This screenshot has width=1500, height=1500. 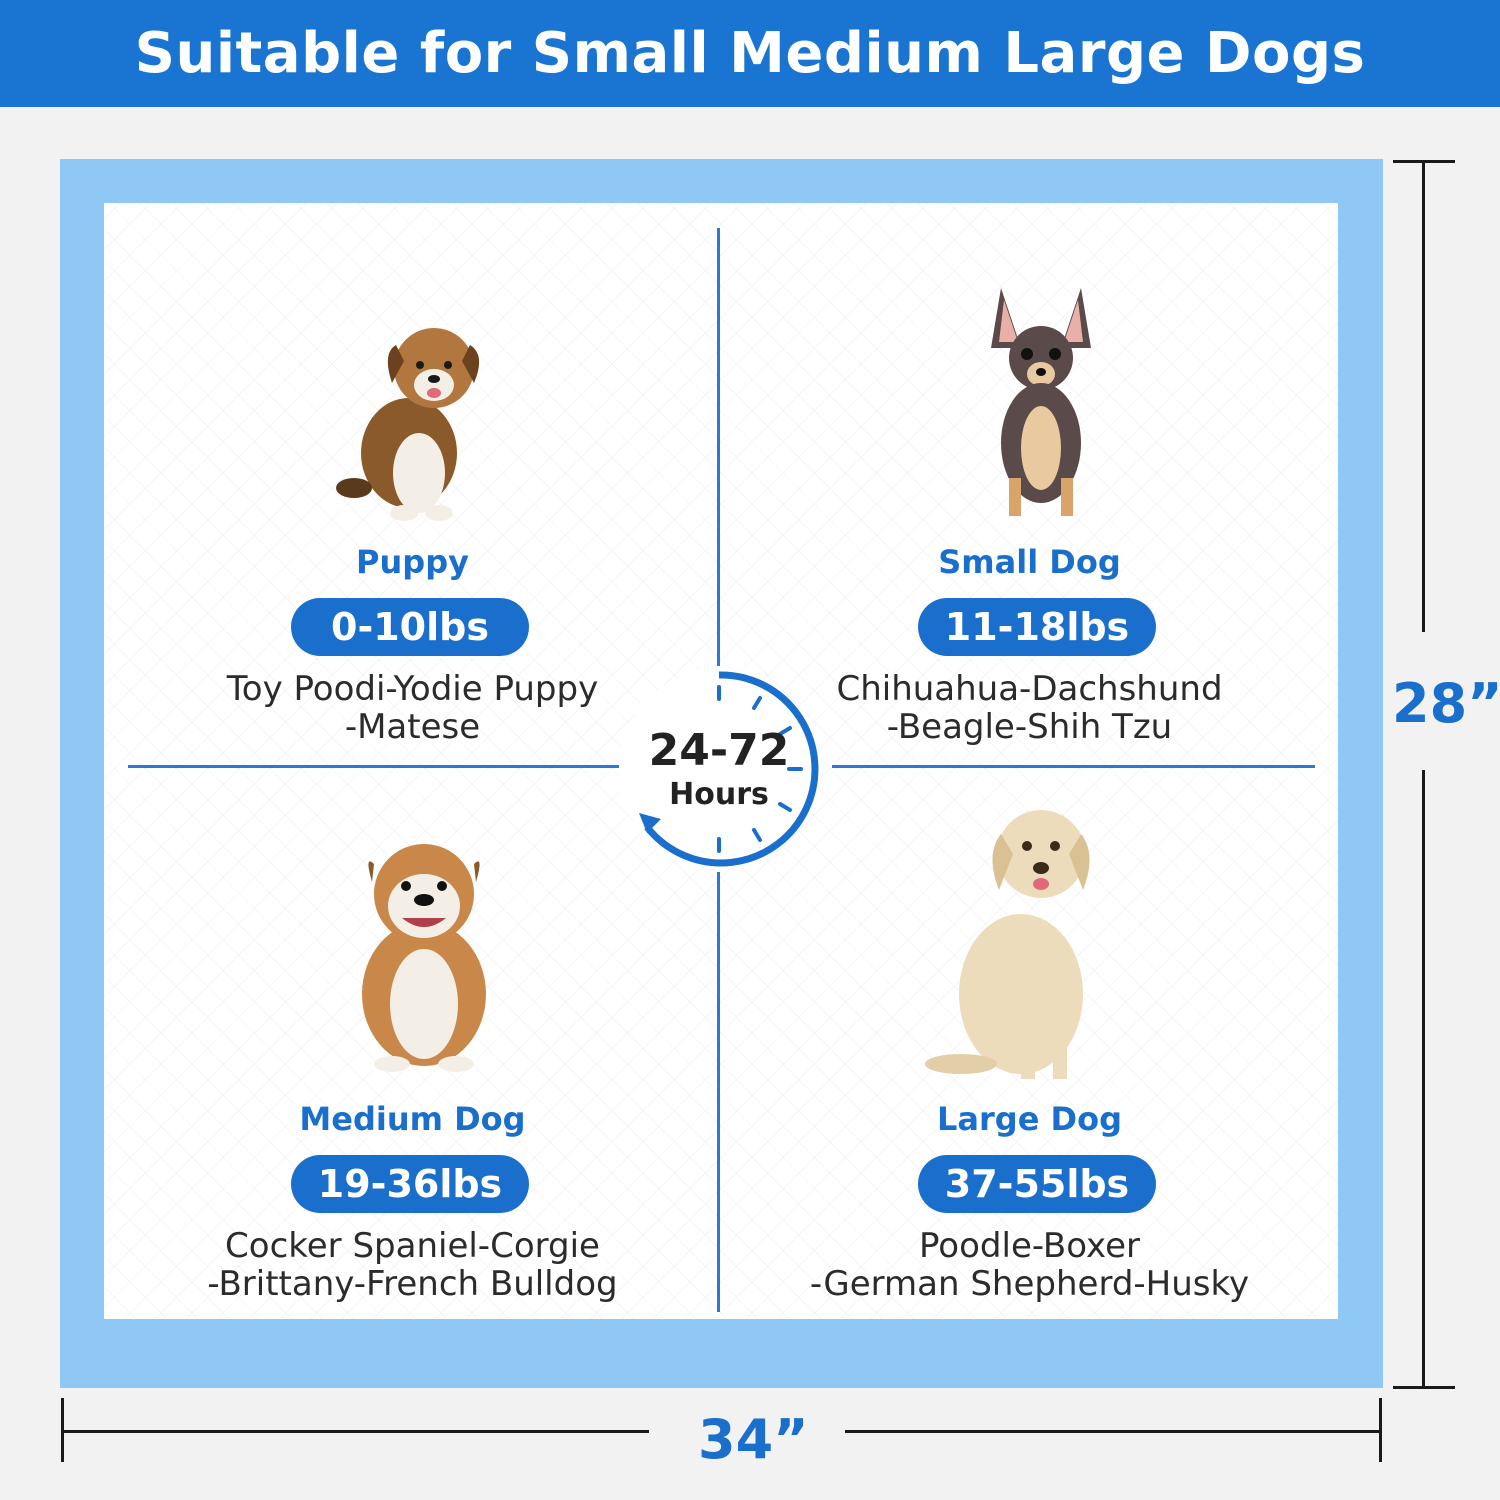 What do you see at coordinates (1037, 627) in the screenshot?
I see `weight-badge: 11-18lbs` at bounding box center [1037, 627].